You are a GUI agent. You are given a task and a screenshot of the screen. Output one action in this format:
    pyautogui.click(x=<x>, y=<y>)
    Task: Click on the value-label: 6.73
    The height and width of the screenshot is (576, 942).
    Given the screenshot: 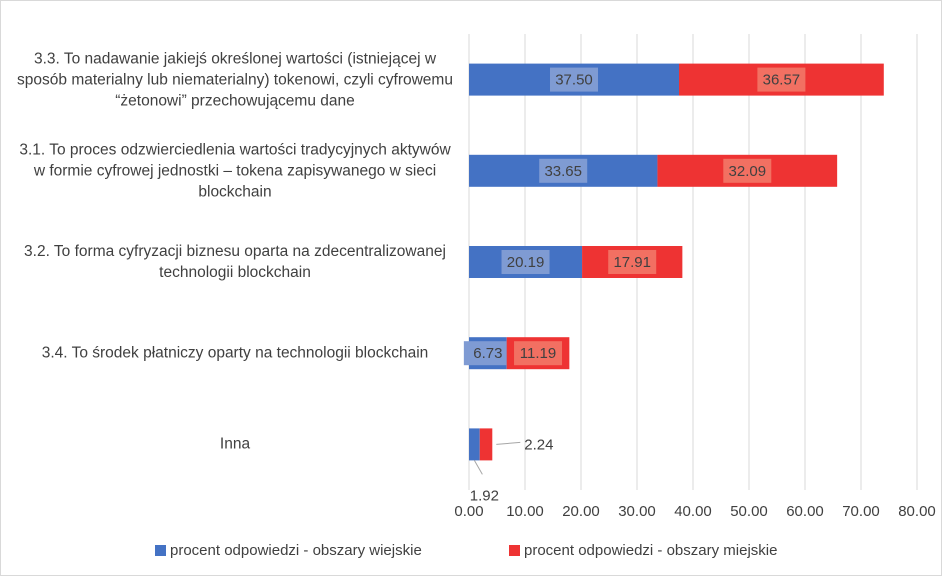 What is the action you would take?
    pyautogui.click(x=487, y=353)
    